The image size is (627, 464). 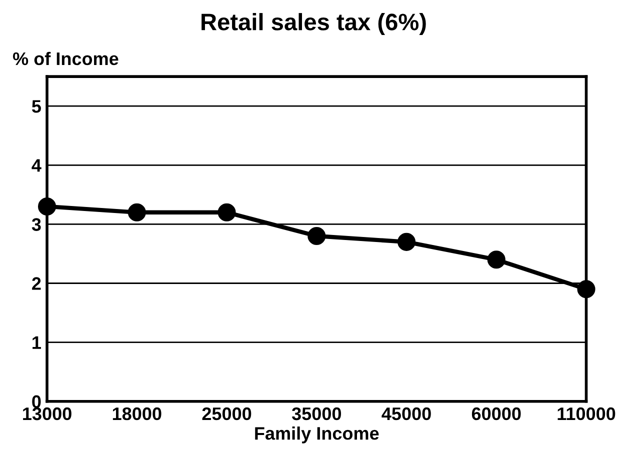 What do you see at coordinates (36, 401) in the screenshot?
I see `y-tick-label: 0` at bounding box center [36, 401].